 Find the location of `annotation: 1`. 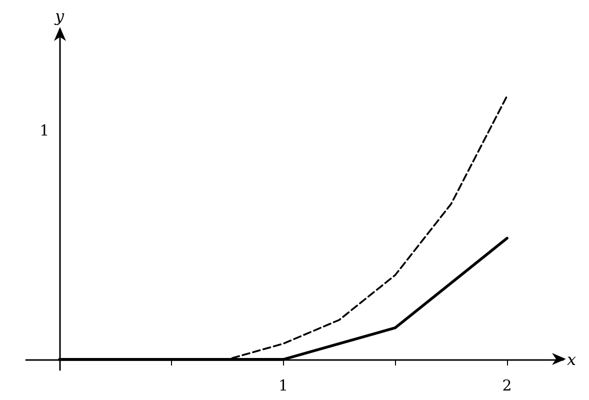

annotation: 1 is located at coordinates (45, 131).